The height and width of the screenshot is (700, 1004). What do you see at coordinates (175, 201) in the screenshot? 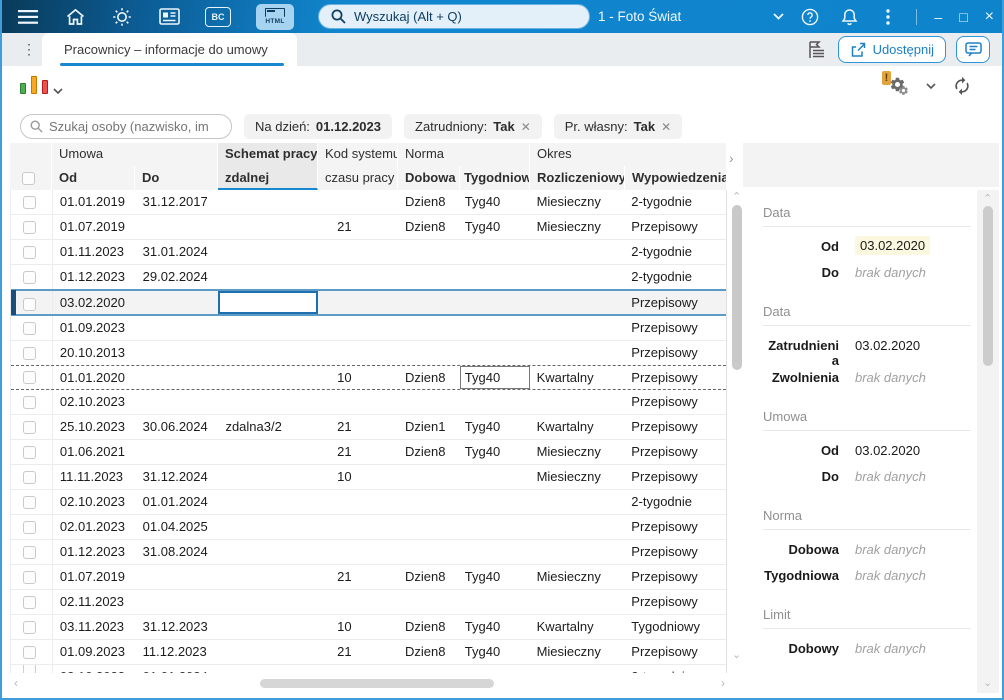
I see `cell-do: 31.12.2017` at bounding box center [175, 201].